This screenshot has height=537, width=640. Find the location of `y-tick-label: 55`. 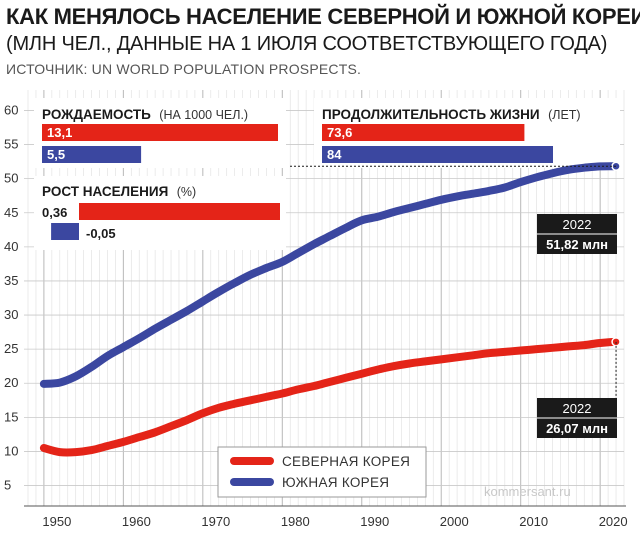

y-tick-label: 55 is located at coordinates (11, 144).